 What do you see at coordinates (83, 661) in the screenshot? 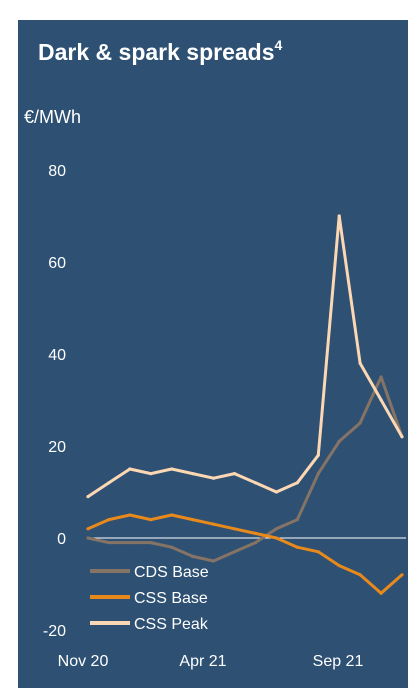
I see `x-tick-label: Nov 20` at bounding box center [83, 661].